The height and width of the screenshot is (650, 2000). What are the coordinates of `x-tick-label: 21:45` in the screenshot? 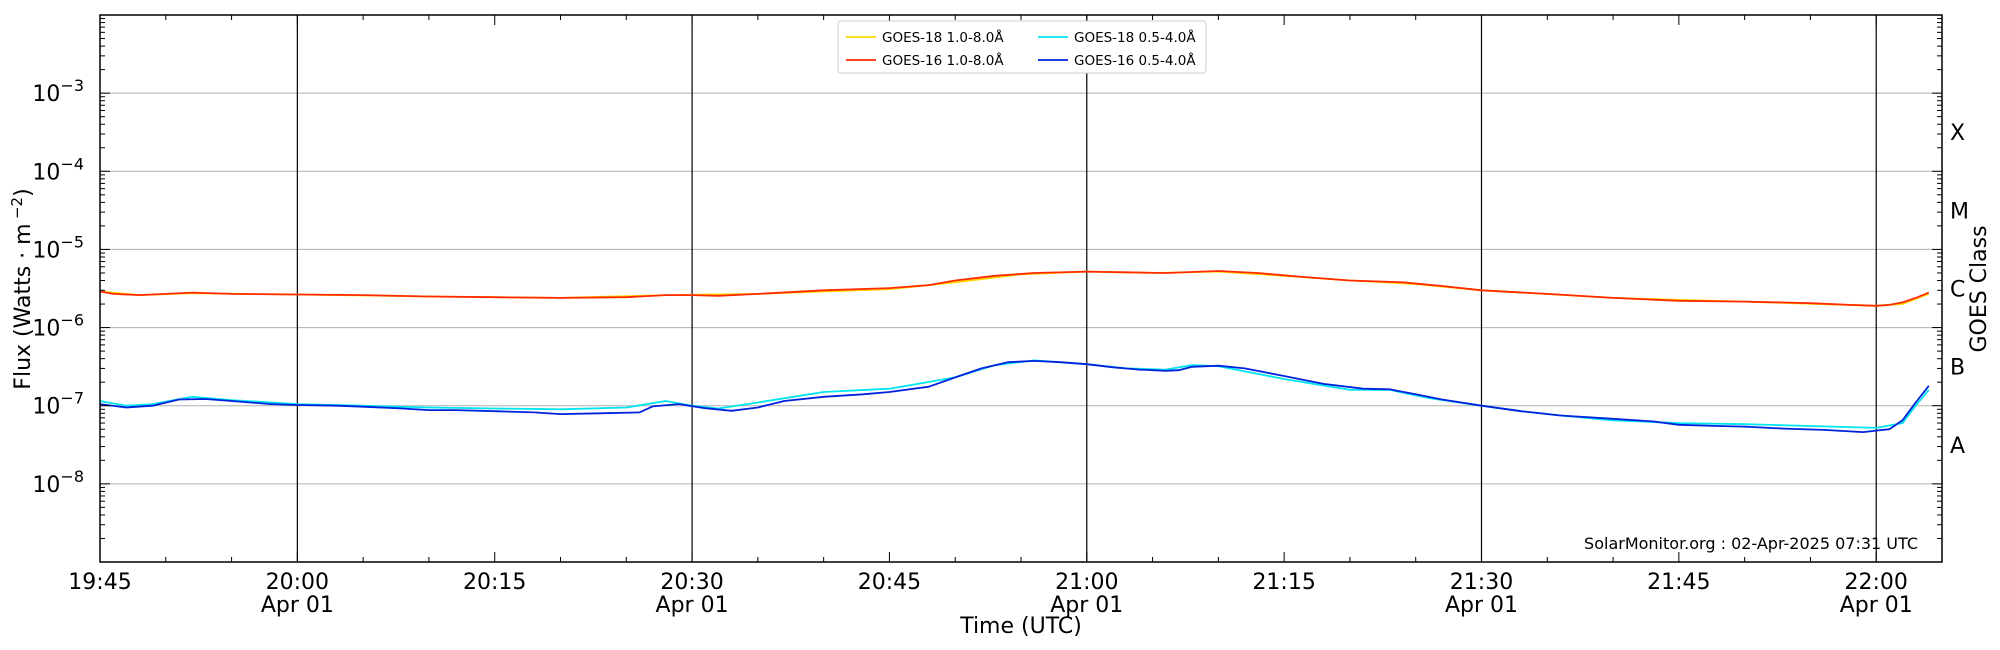 It's located at (1678, 582).